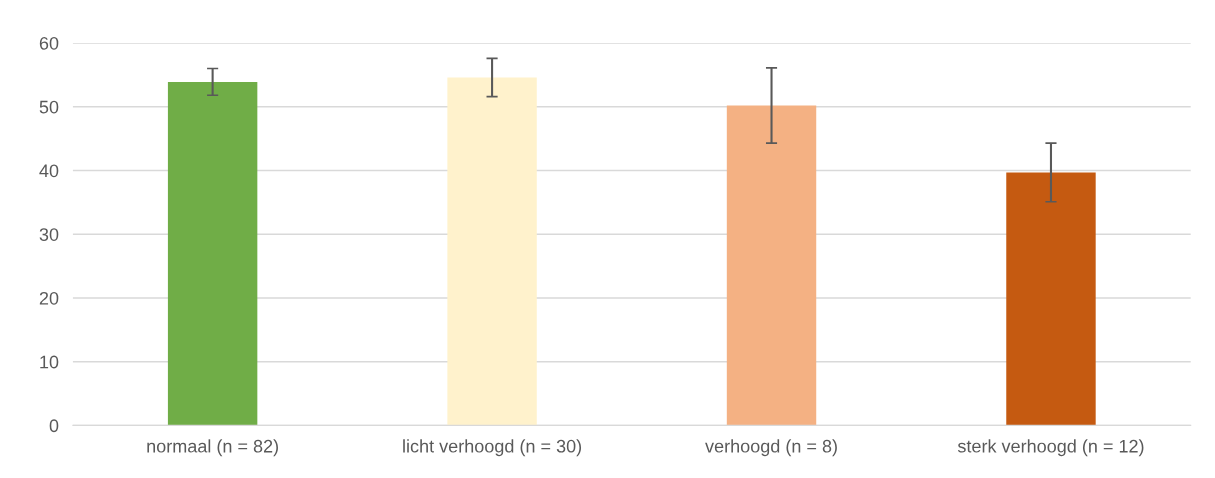  What do you see at coordinates (49, 298) in the screenshot?
I see `y-tick-label: 20` at bounding box center [49, 298].